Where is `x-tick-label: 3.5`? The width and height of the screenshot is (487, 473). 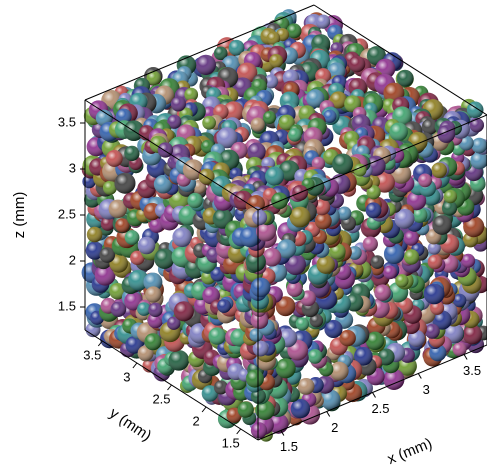 x-tick-label: 3.5 is located at coordinates (472, 370).